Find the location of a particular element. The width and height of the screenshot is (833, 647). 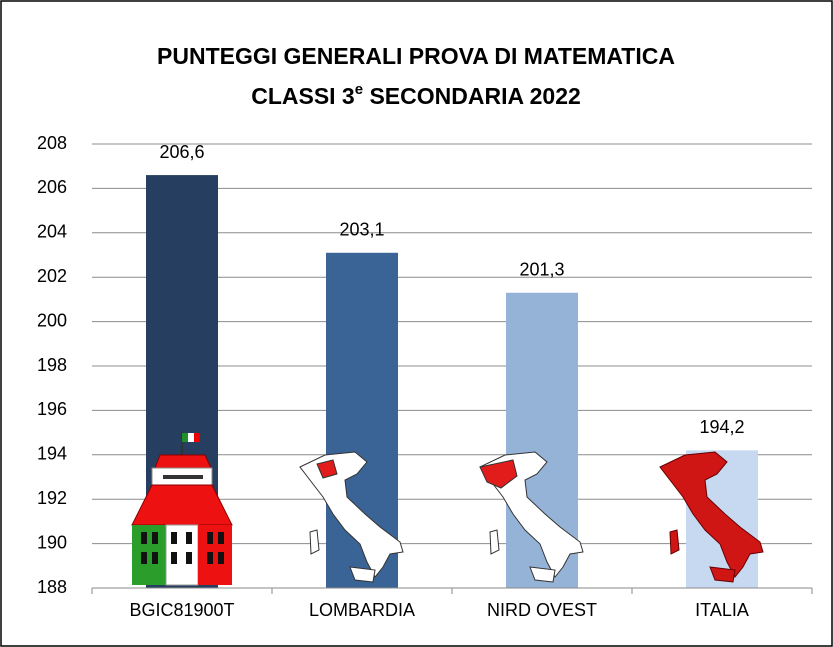

y-tick-label: 196 is located at coordinates (52, 409).